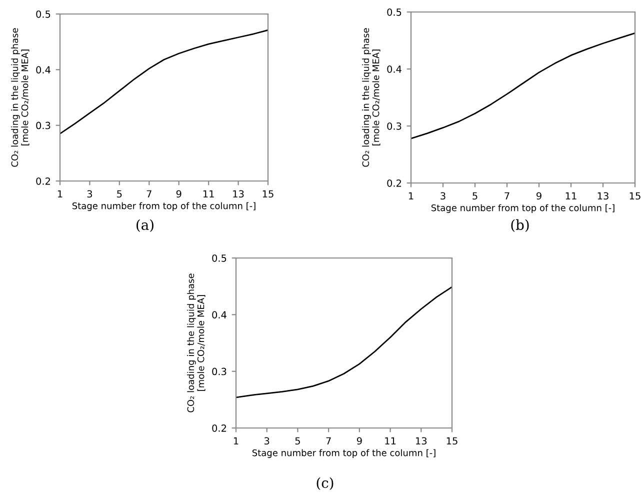 This screenshot has width=641, height=498. What do you see at coordinates (145, 225) in the screenshot?
I see `text: (a)` at bounding box center [145, 225].